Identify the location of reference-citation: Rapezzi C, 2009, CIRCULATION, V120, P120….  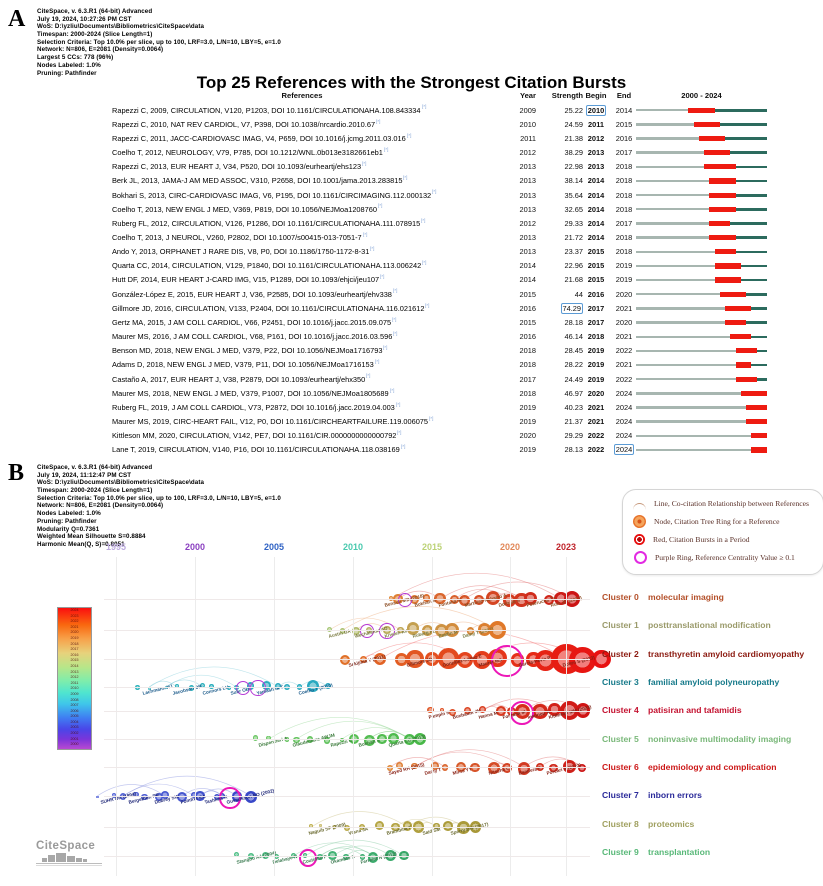
(266, 110).